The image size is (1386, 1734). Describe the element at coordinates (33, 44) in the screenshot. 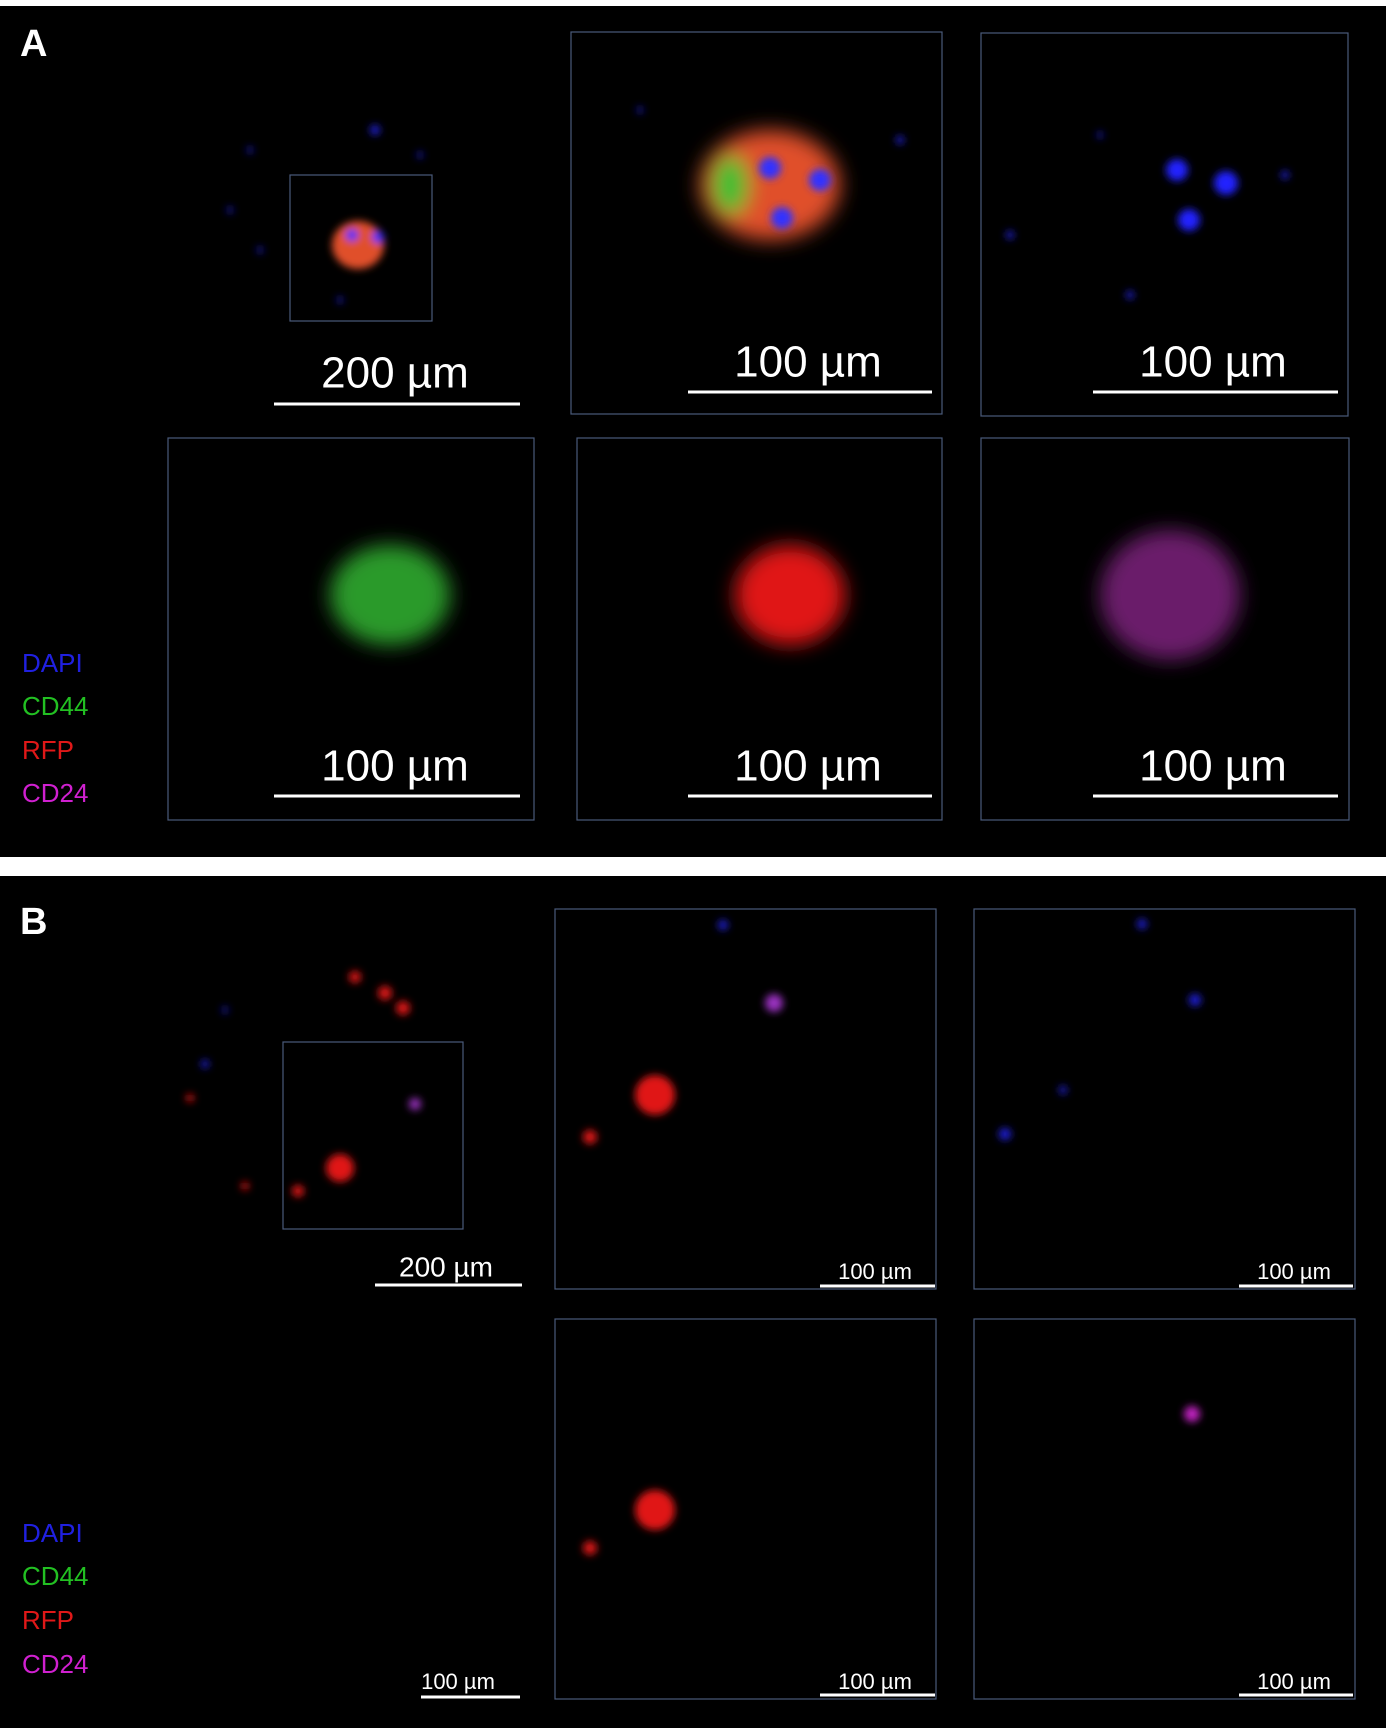

I see `panel-label: A` at that location.